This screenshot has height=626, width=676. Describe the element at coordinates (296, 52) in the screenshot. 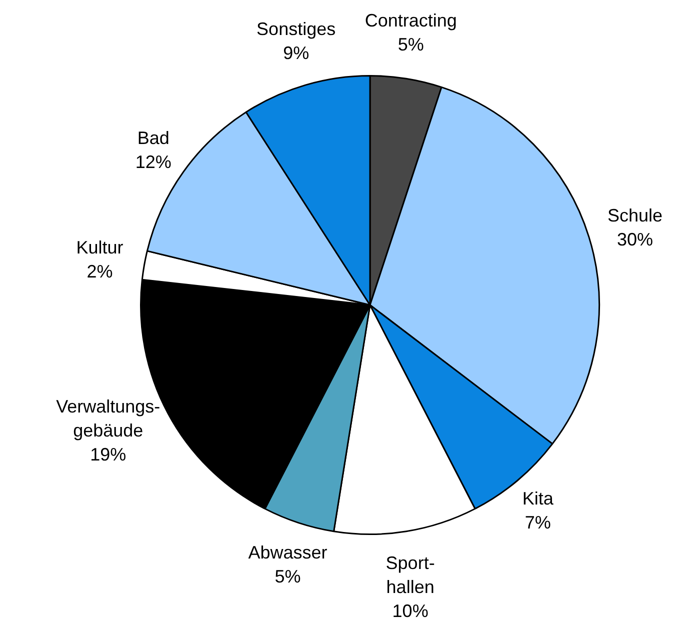

I see `data-label: 9%` at that location.